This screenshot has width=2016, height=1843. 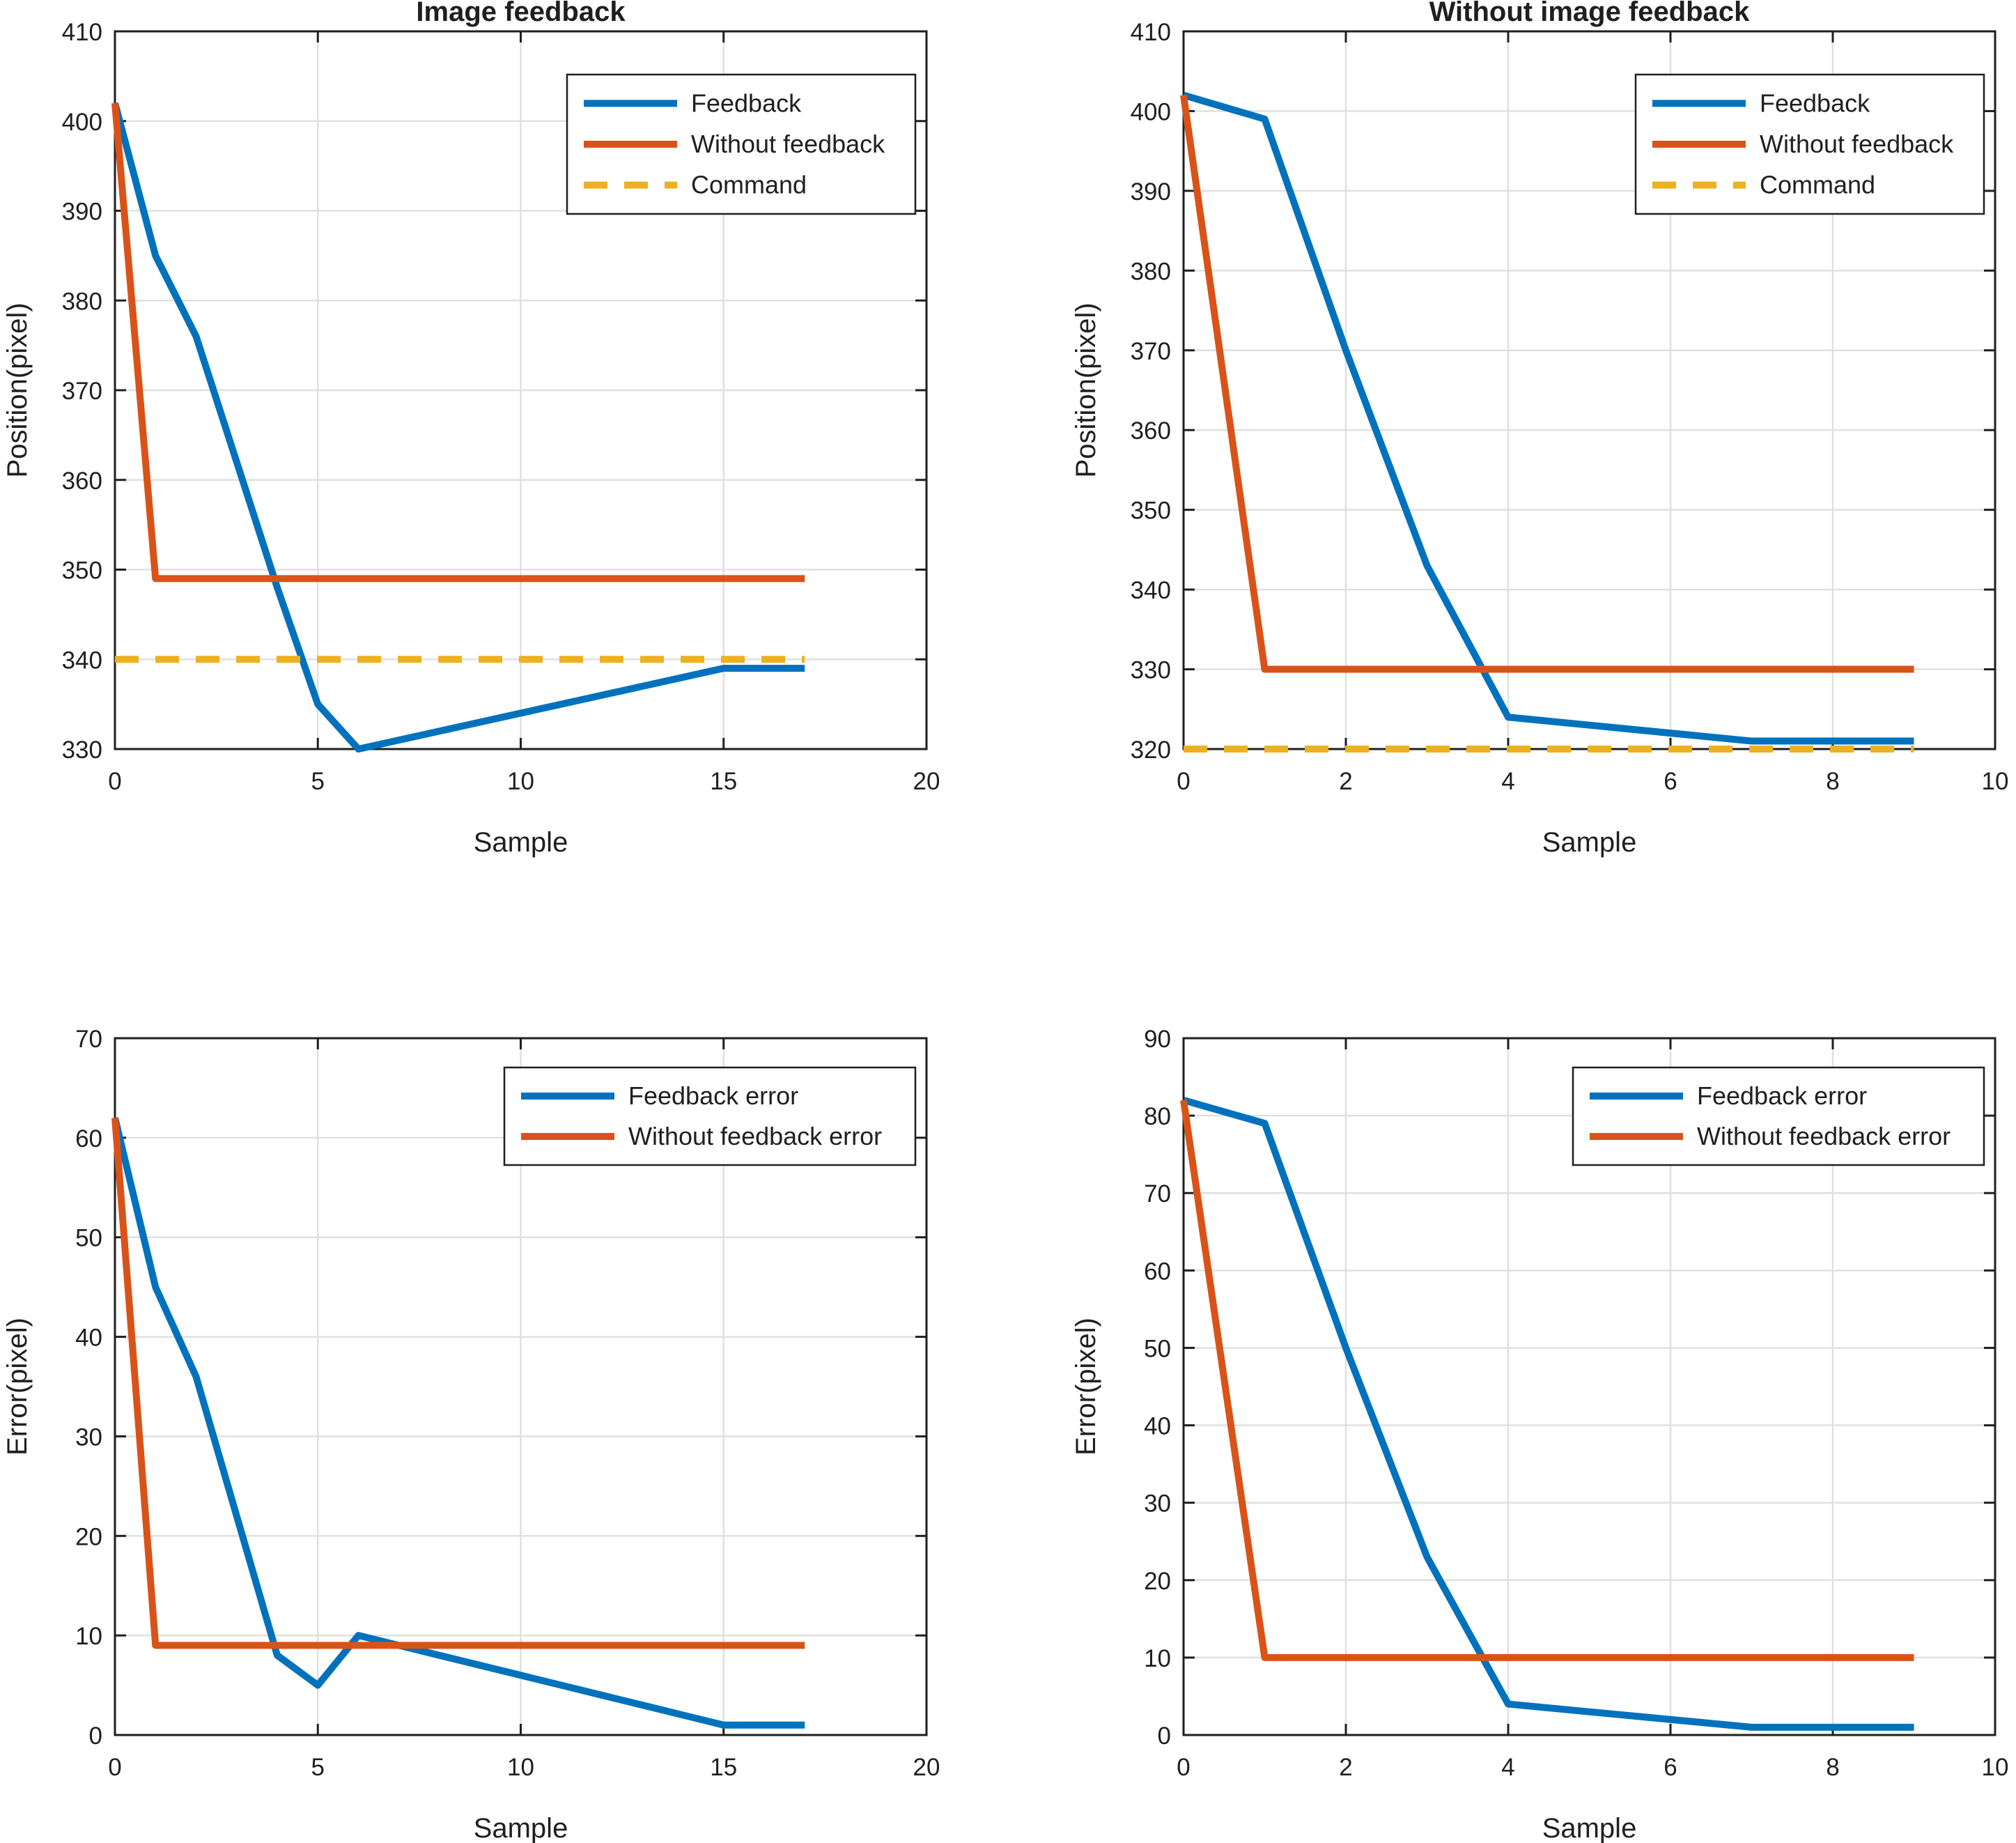 I want to click on y-tick-label: 320, so click(x=1151, y=750).